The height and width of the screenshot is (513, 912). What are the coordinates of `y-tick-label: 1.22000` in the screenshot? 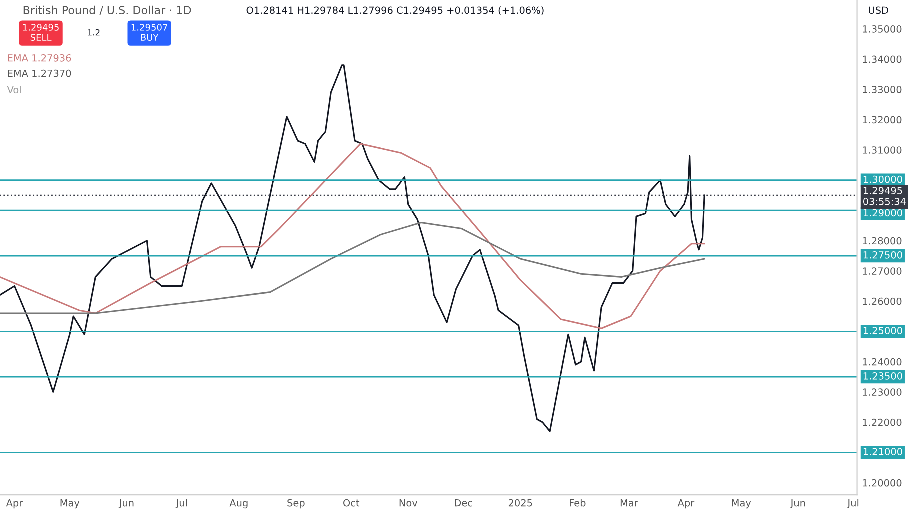 It's located at (882, 422).